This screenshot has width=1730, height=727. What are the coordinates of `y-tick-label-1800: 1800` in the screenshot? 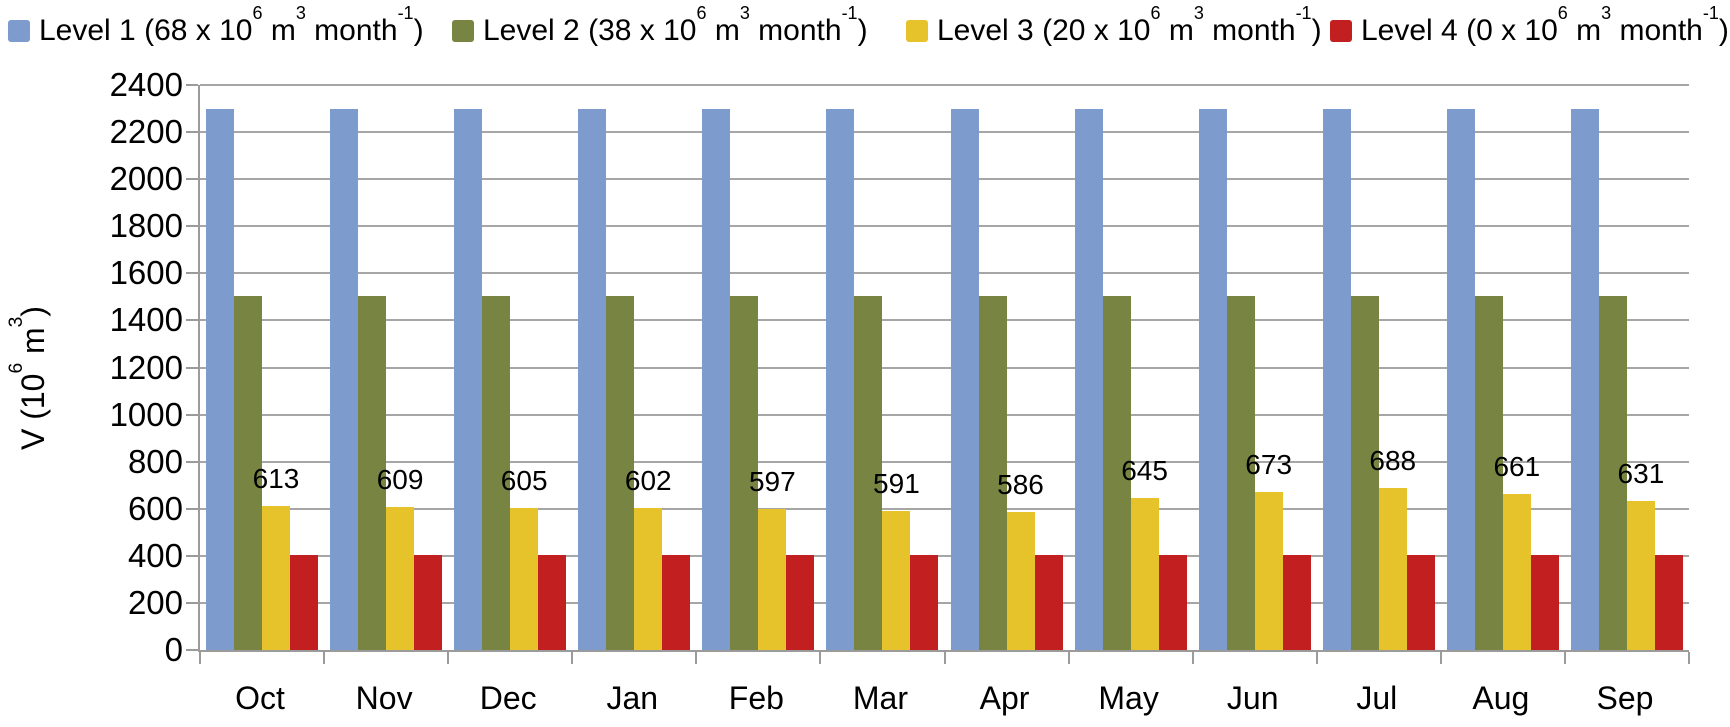 It's located at (146, 226).